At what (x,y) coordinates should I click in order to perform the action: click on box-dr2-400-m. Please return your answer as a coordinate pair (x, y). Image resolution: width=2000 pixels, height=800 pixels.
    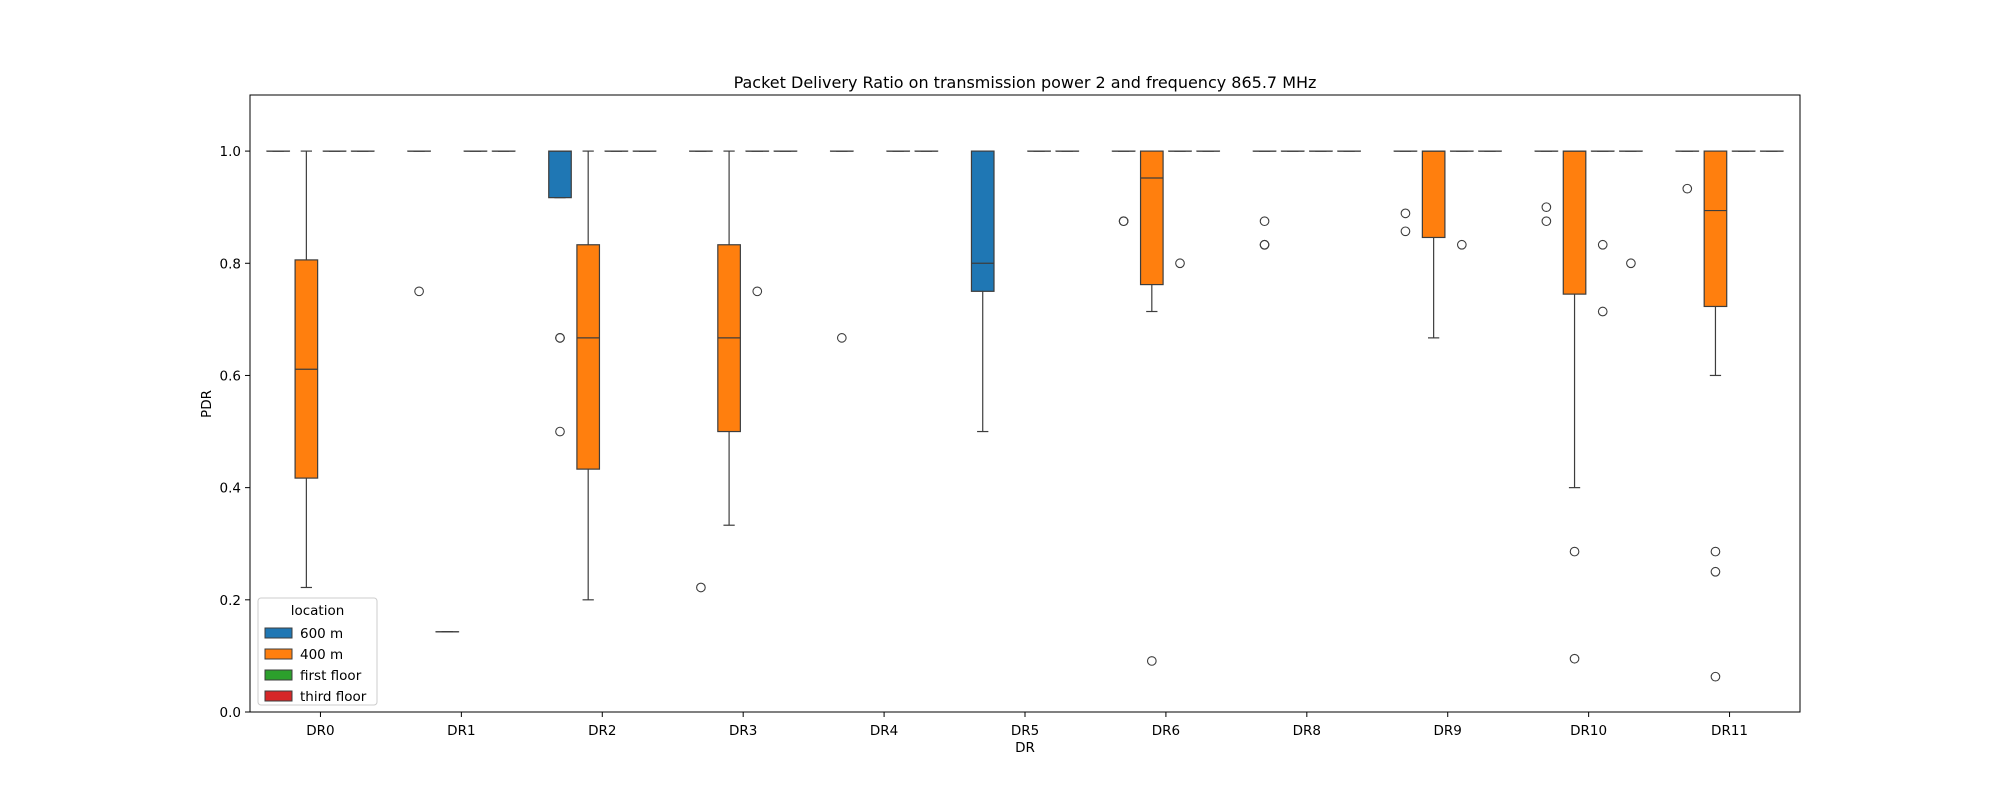
    Looking at the image, I should click on (588, 375).